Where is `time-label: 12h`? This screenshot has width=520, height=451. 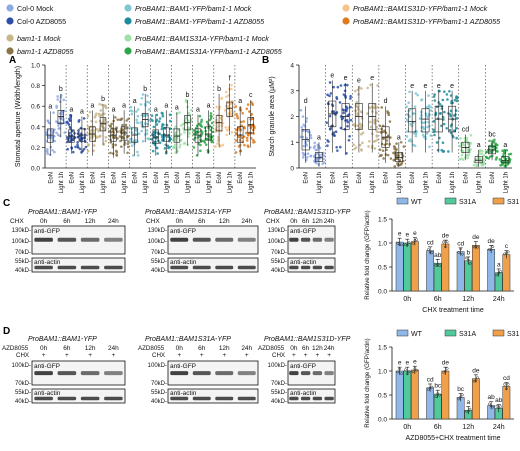
time-label: 12h is located at coordinates (317, 348).